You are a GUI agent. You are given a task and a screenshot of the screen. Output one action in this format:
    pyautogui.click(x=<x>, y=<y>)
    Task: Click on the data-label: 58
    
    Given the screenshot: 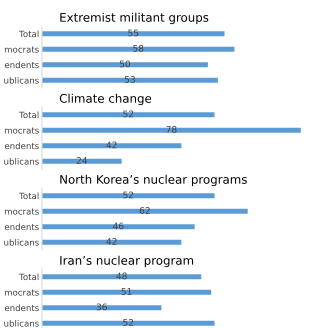 What is the action you would take?
    pyautogui.click(x=138, y=48)
    